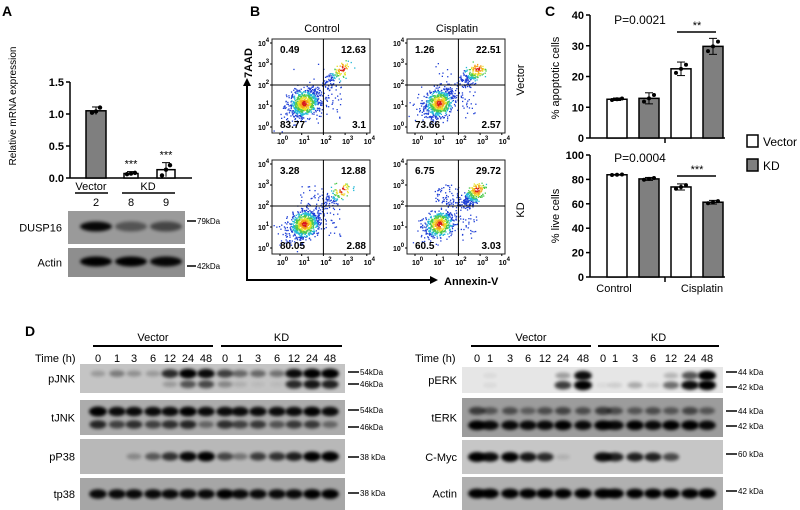 The height and width of the screenshot is (510, 800). What do you see at coordinates (509, 260) in the screenshot?
I see `tick-exponent: 4` at bounding box center [509, 260].